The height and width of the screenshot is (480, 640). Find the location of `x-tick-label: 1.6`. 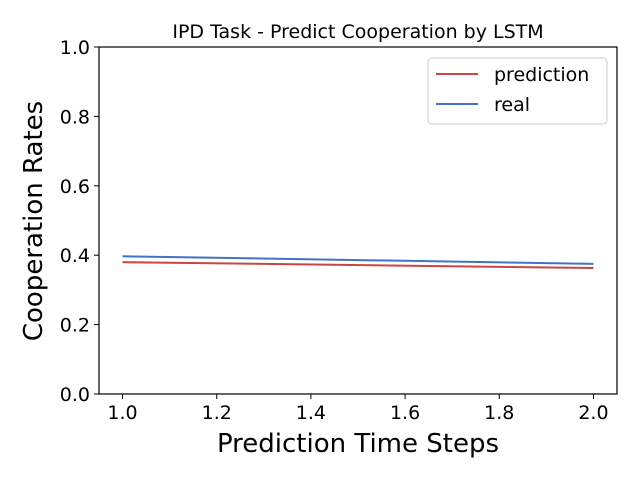

x-tick-label: 1.6 is located at coordinates (405, 413).